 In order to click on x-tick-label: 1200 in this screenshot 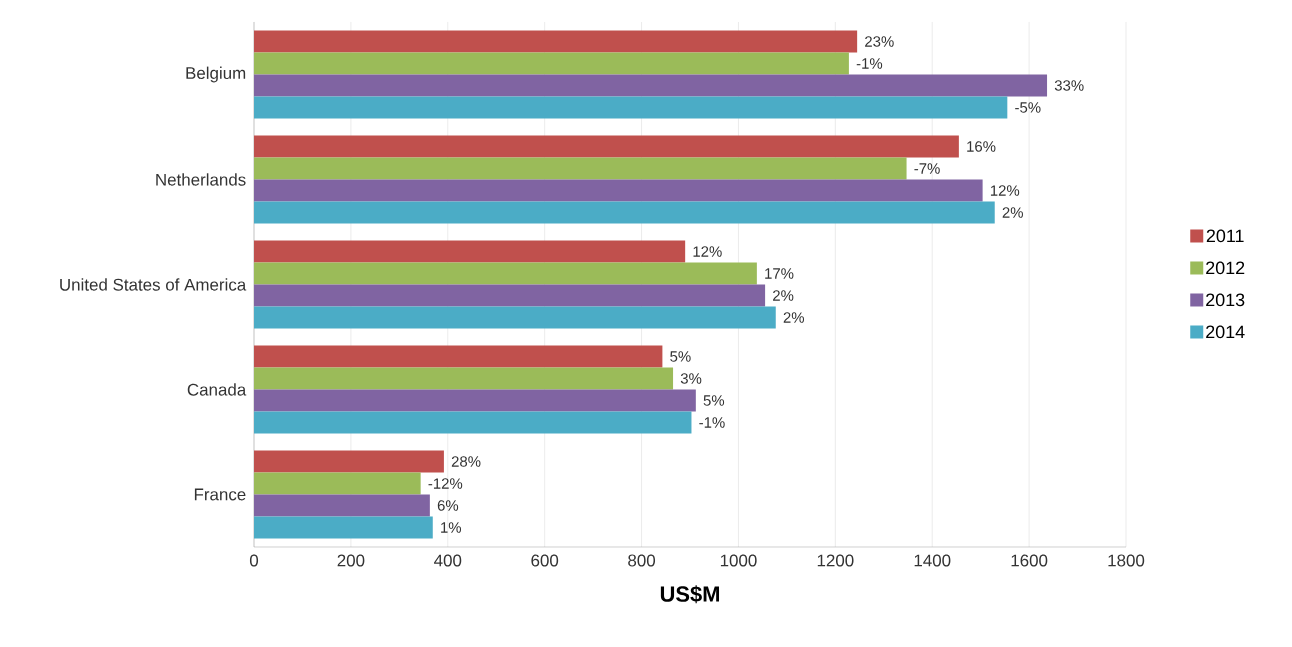, I will do `click(835, 560)`.